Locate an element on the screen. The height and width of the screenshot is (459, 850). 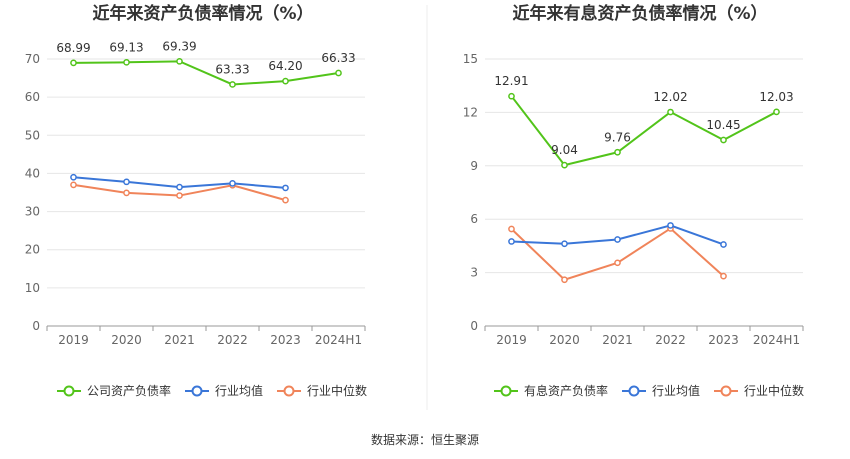
data-label: 69.13 is located at coordinates (126, 47).